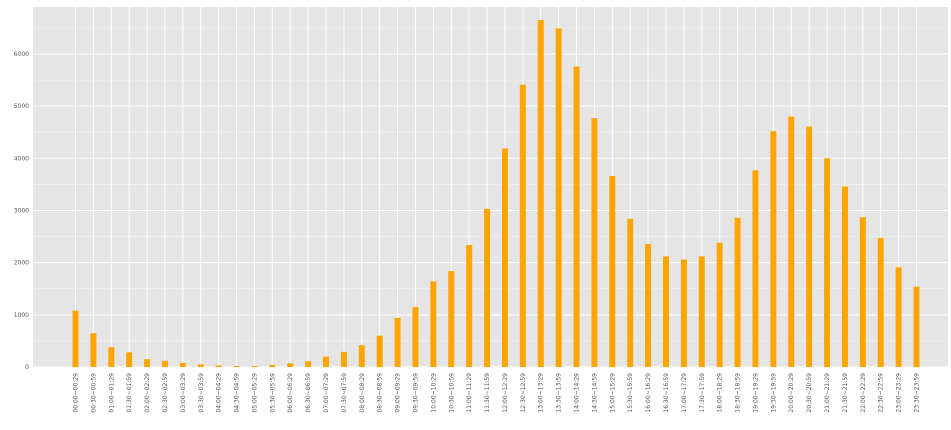  What do you see at coordinates (219, 393) in the screenshot?
I see `x-tick-label: 04:00~04:29` at bounding box center [219, 393].